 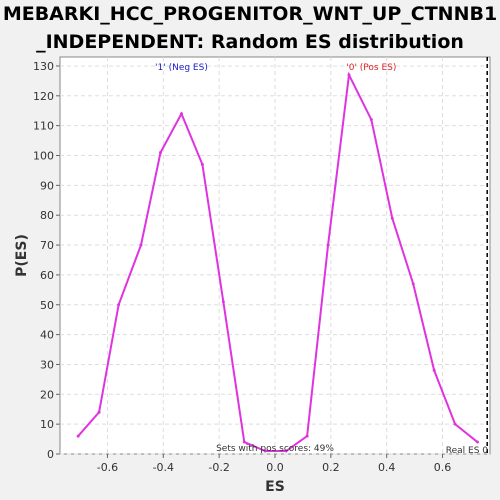 What do you see at coordinates (181, 68) in the screenshot?
I see `neg-es-label: '1' (Neg ES)` at bounding box center [181, 68].